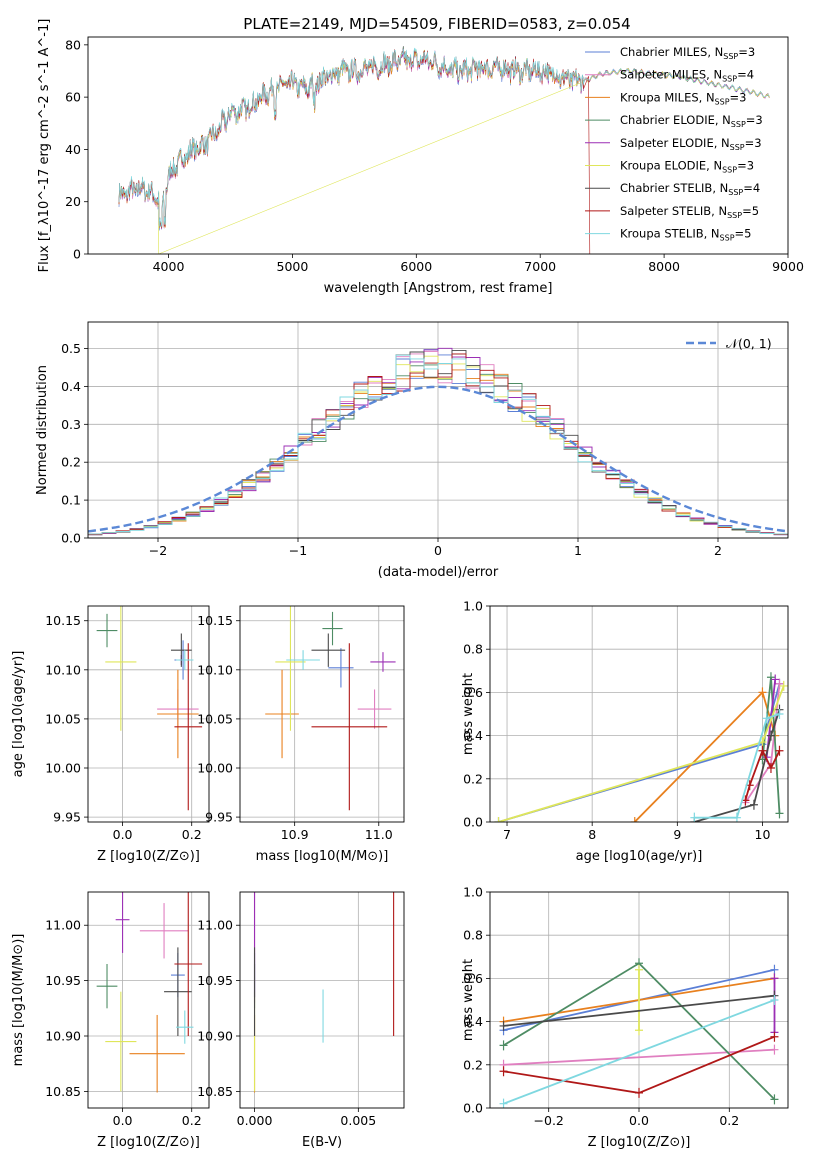 This screenshot has height=1170, width=819. I want to click on spectrum-legend-label: Chabrier MILES, NSSP=3, so click(687, 53).